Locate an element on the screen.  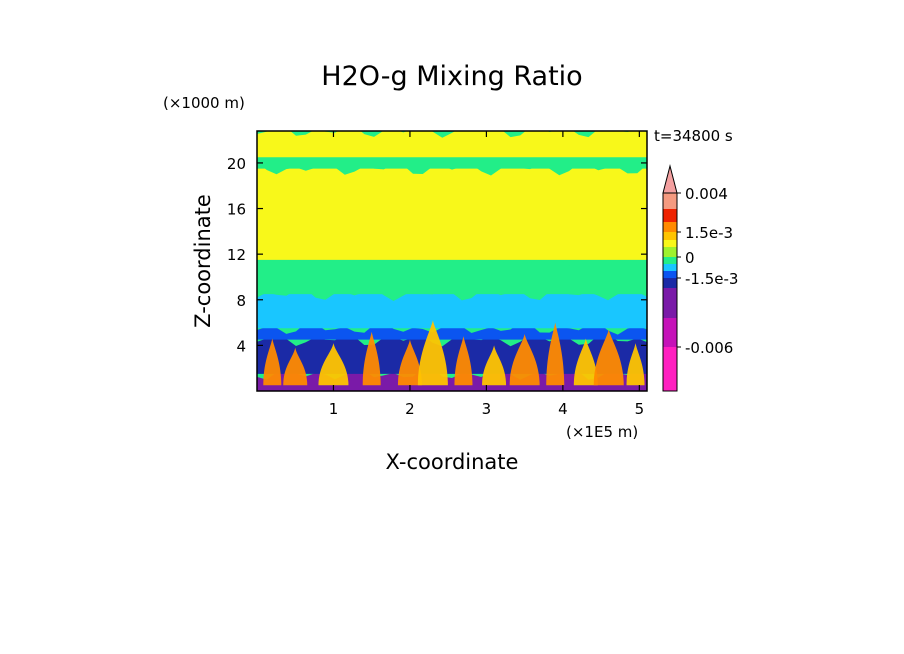
colorbar-label: 1.5e-3 is located at coordinates (709, 233).